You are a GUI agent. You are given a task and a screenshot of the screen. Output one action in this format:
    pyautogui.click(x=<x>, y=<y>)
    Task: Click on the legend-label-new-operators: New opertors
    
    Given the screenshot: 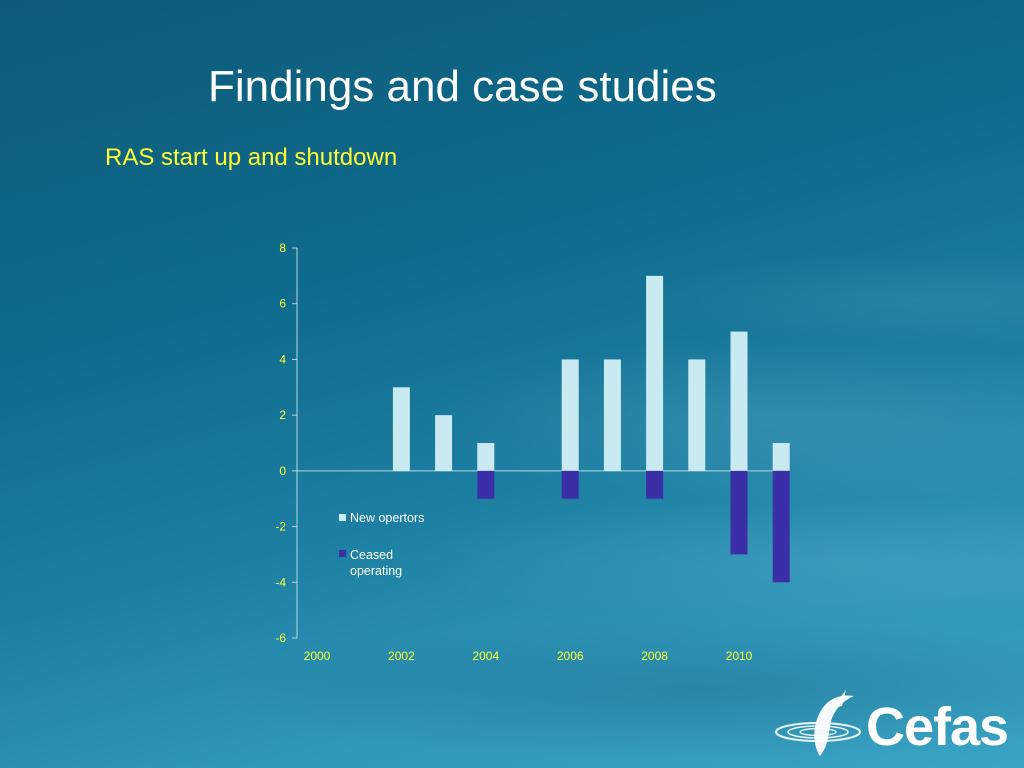 What is the action you would take?
    pyautogui.click(x=387, y=518)
    